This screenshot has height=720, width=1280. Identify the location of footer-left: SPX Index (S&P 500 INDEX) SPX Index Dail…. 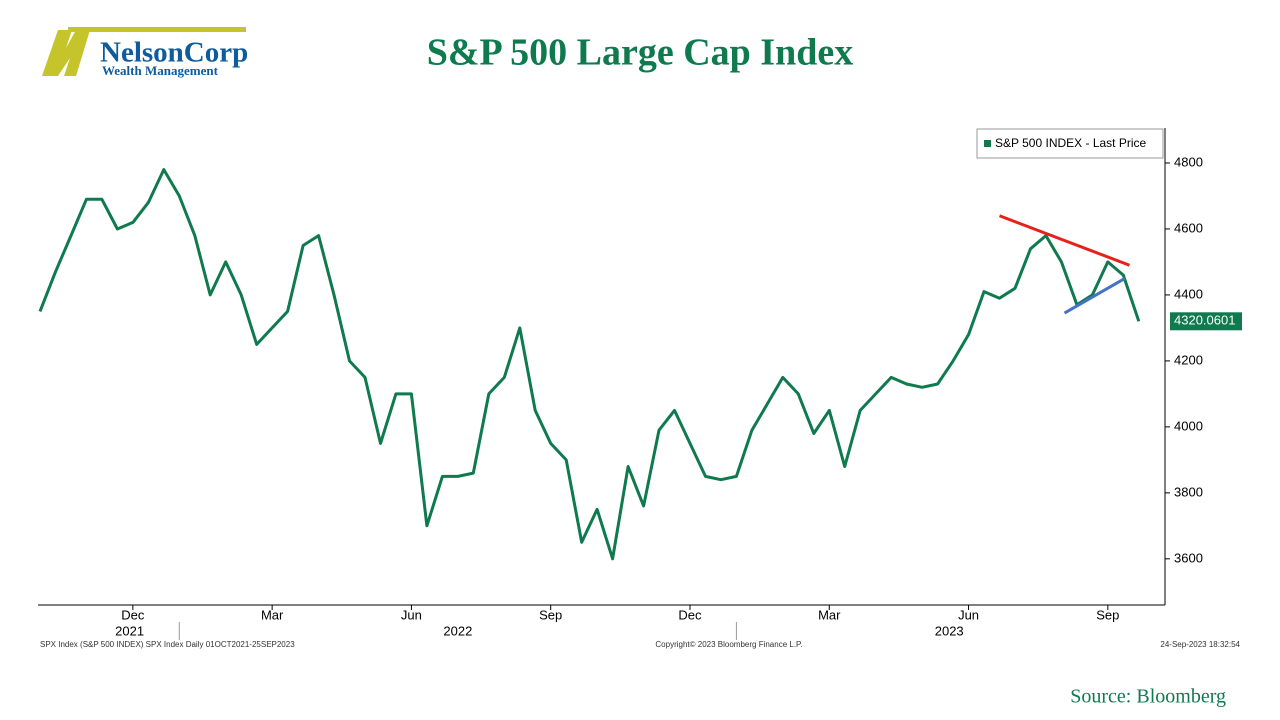
(167, 644).